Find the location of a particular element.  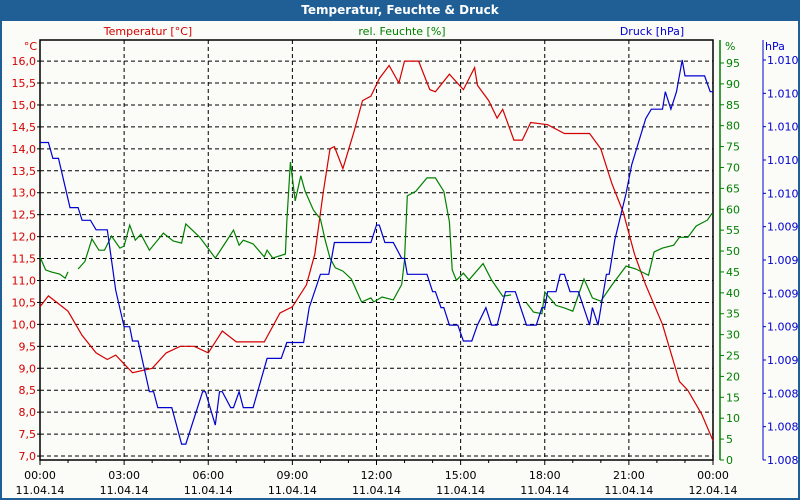

humidity-tick-label: 25 is located at coordinates (733, 356).